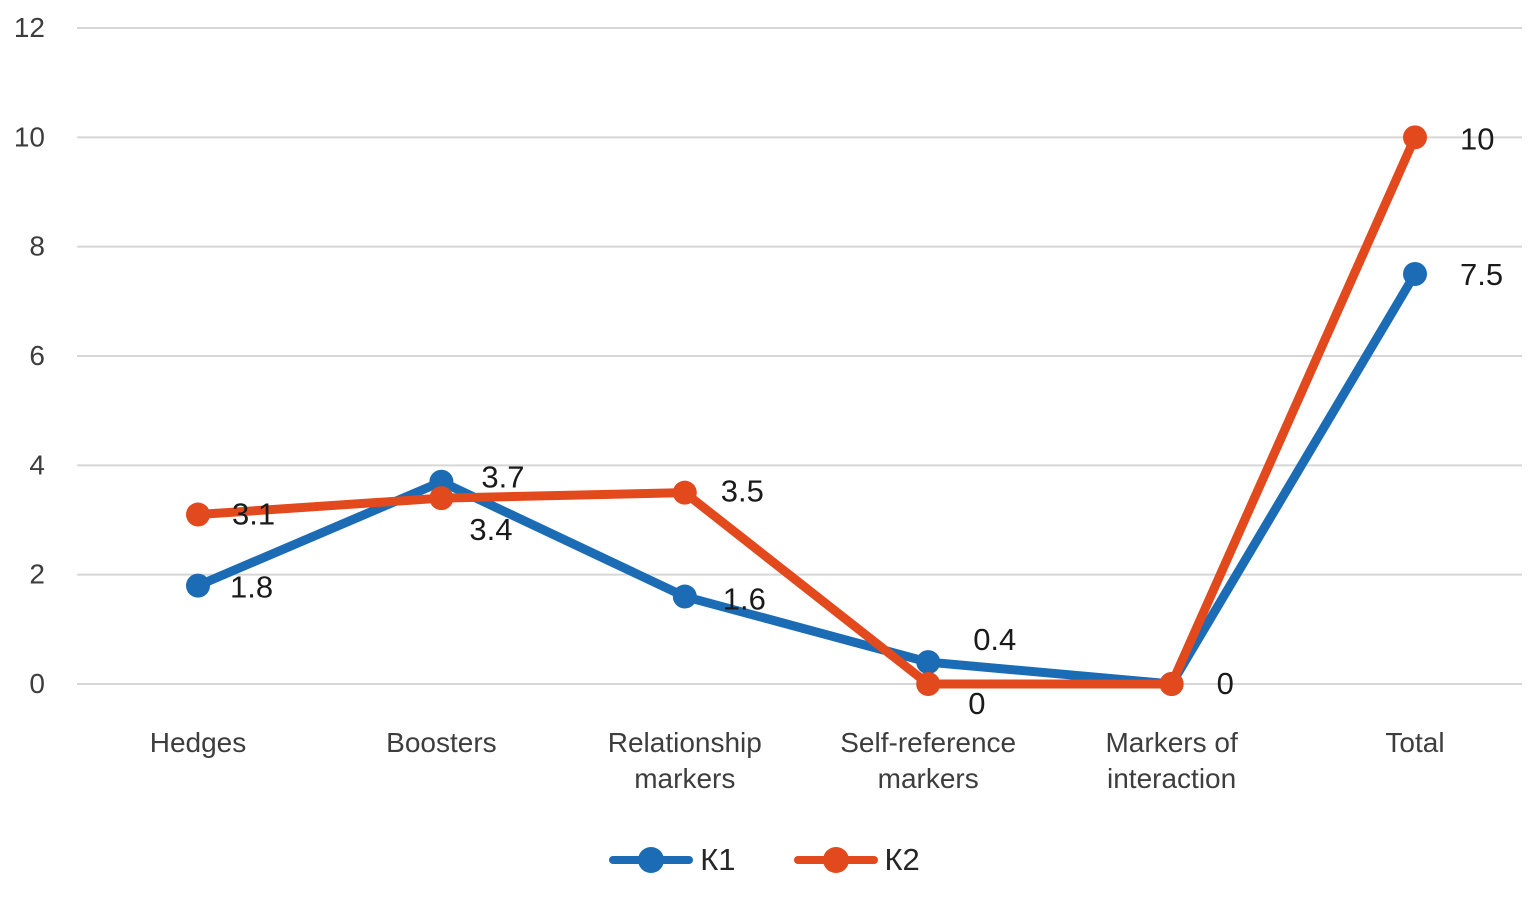  I want to click on y-axis-tick-label: 0, so click(37, 683).